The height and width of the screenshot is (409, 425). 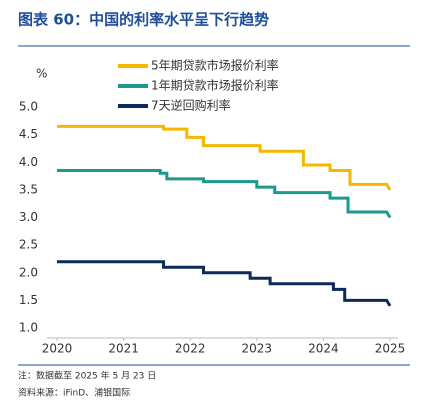 I want to click on y-tick-label: 5.0, so click(x=28, y=107).